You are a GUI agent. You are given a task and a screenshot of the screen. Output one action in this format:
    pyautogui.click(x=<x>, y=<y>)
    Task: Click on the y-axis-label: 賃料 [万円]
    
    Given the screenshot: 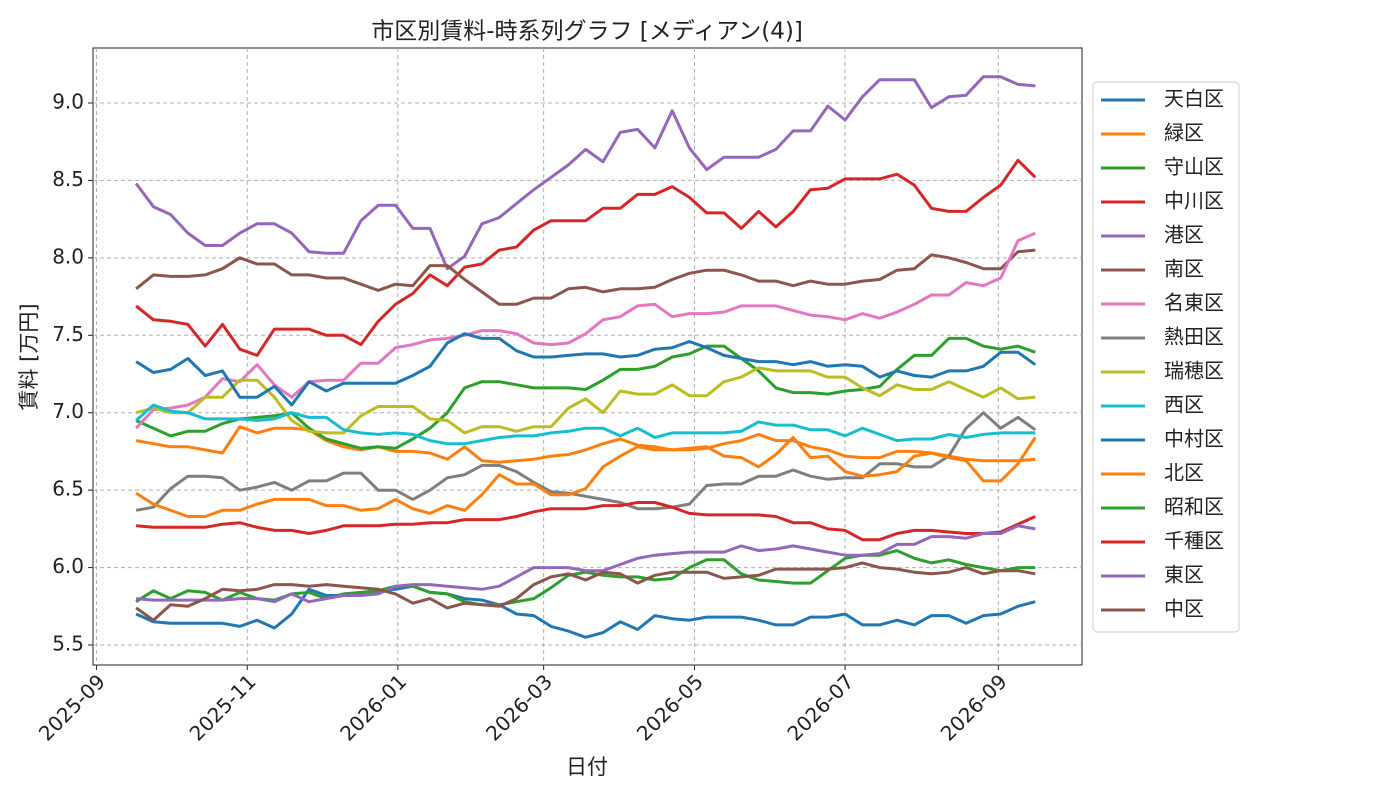 What is the action you would take?
    pyautogui.click(x=29, y=356)
    